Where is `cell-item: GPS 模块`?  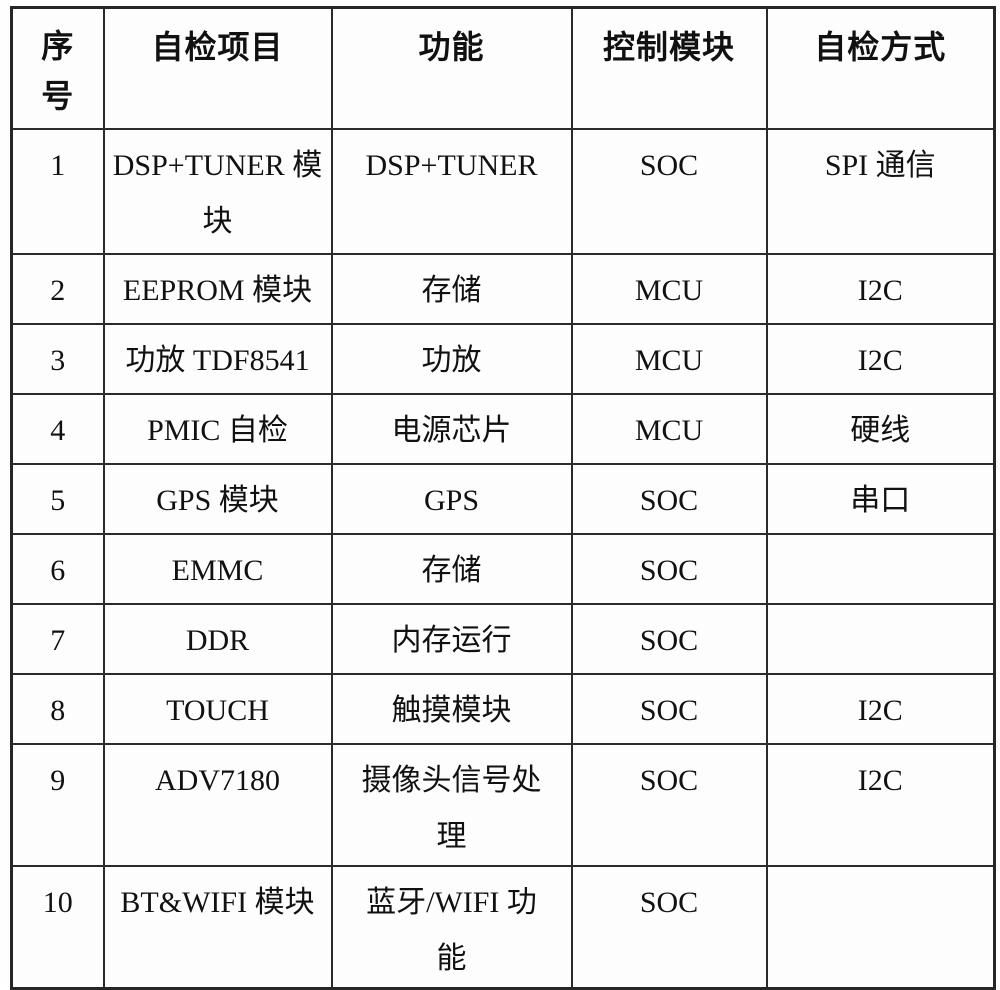
cell-item: GPS 模块 is located at coordinates (217, 498).